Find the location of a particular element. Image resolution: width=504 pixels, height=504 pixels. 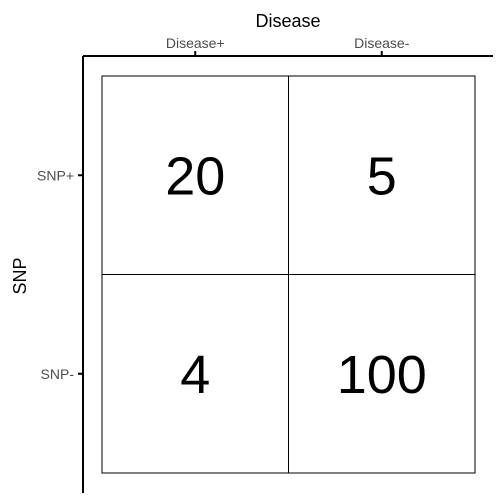

y-axis: SNP+ SNP- is located at coordinates (60, 274).